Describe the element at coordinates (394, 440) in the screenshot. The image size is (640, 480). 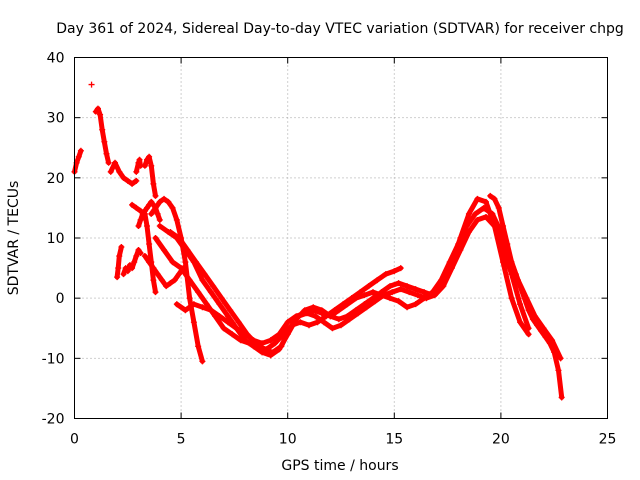
I see `x-tick-label: 15` at that location.